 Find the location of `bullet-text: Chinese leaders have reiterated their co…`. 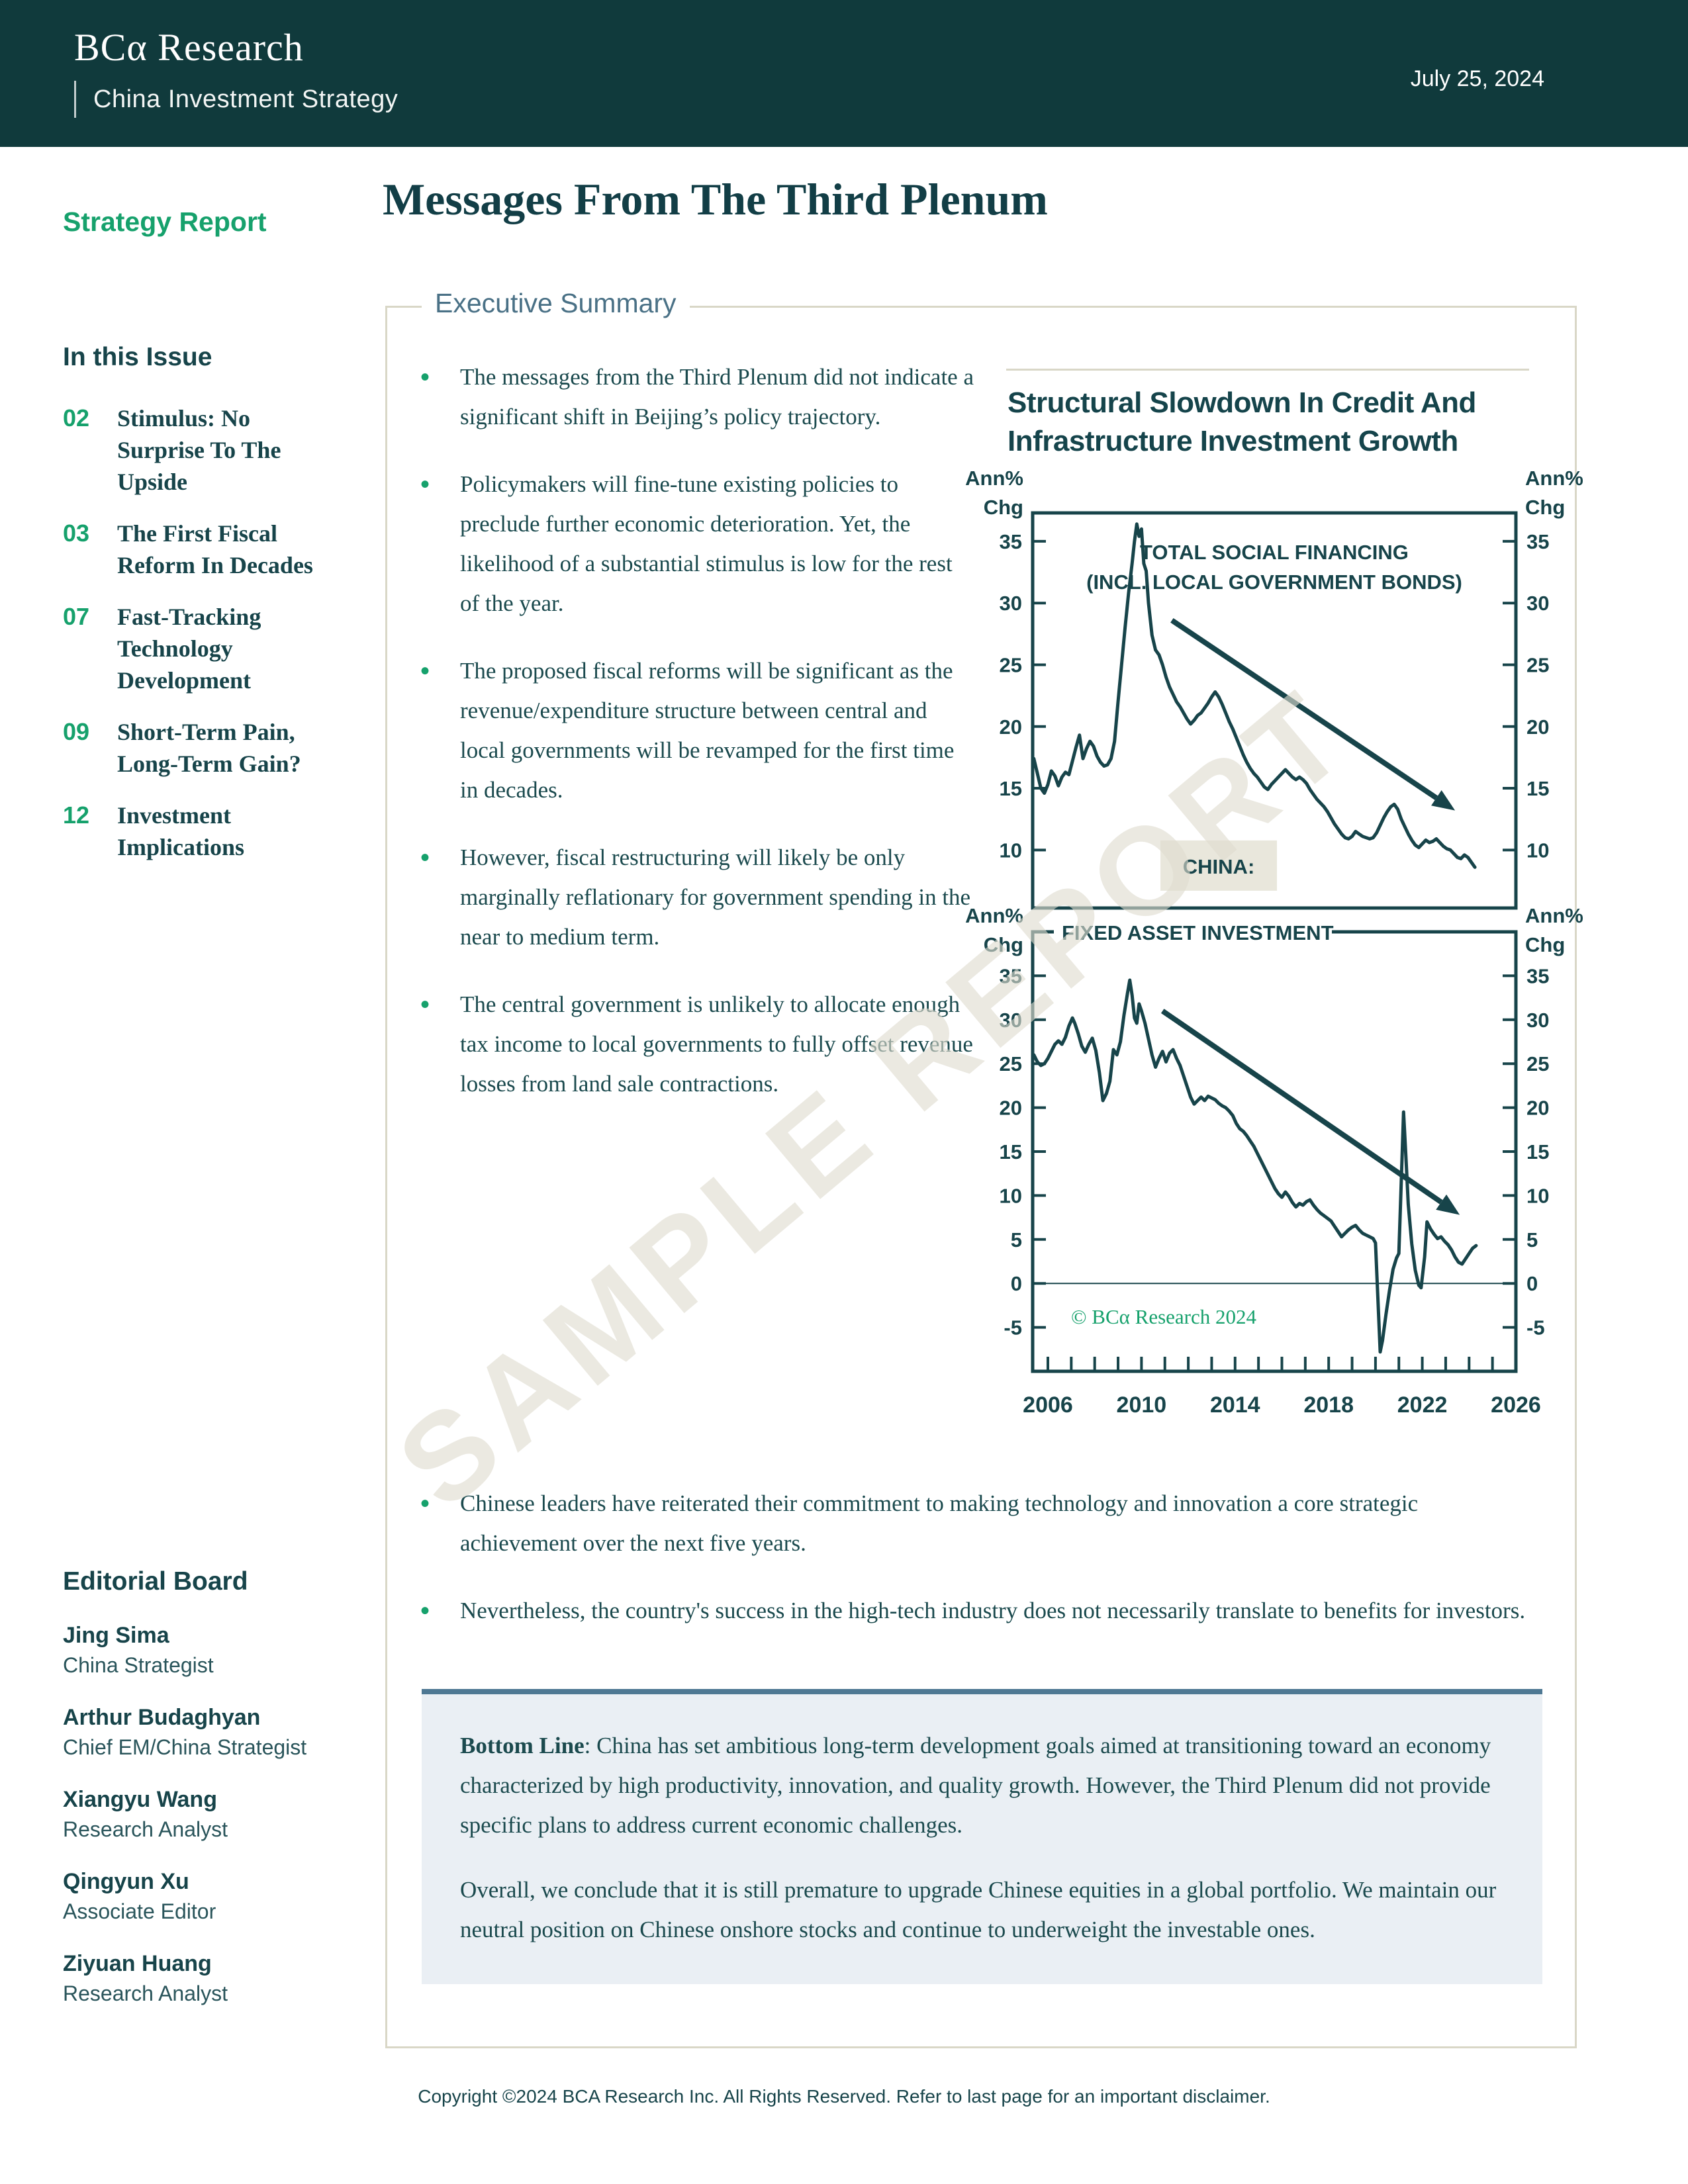

bullet-text: Chinese leaders have reiterated their co… is located at coordinates (939, 1523).